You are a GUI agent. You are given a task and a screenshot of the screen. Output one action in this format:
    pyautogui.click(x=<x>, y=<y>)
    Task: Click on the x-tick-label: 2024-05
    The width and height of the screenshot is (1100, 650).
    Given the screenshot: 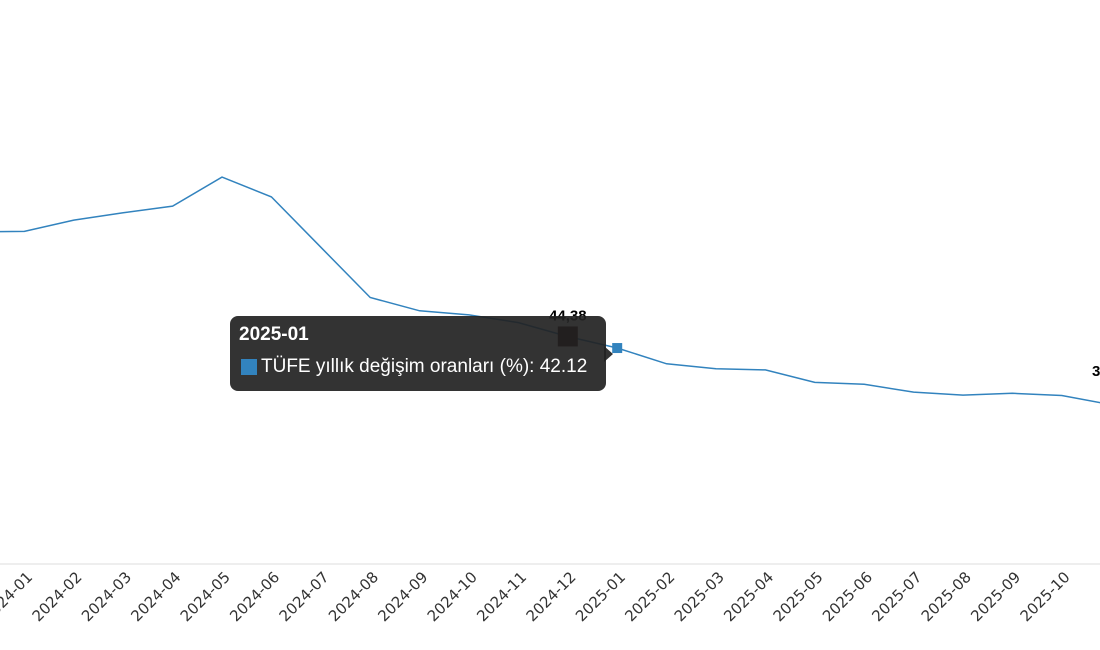 What is the action you would take?
    pyautogui.click(x=205, y=596)
    